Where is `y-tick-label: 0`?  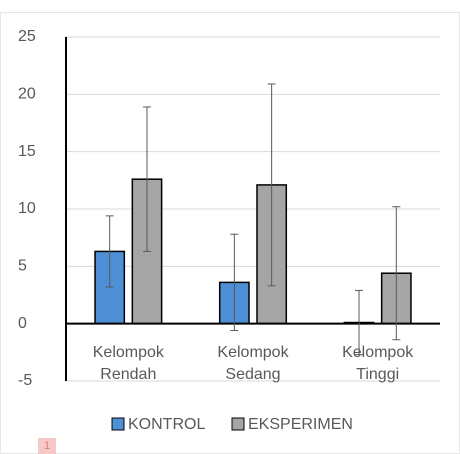 y-tick-label: 0 is located at coordinates (22, 323).